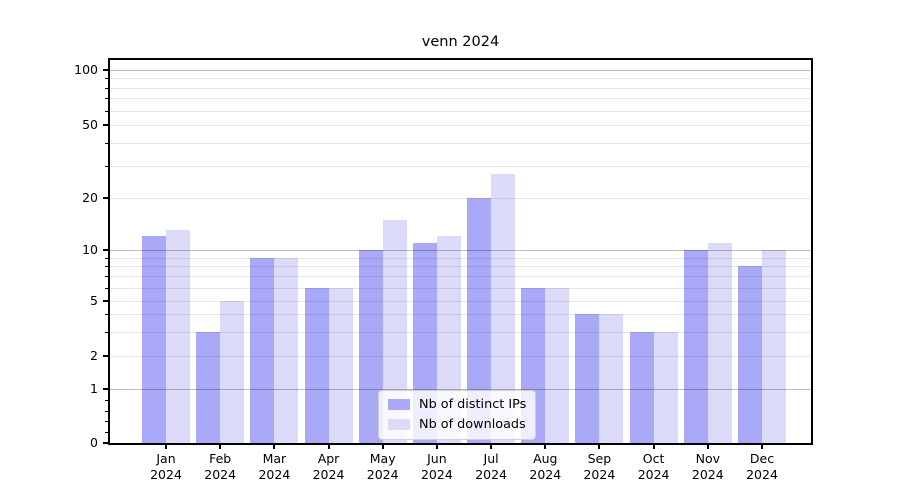  What do you see at coordinates (106, 411) in the screenshot?
I see `y-minor-tick-0.6` at bounding box center [106, 411].